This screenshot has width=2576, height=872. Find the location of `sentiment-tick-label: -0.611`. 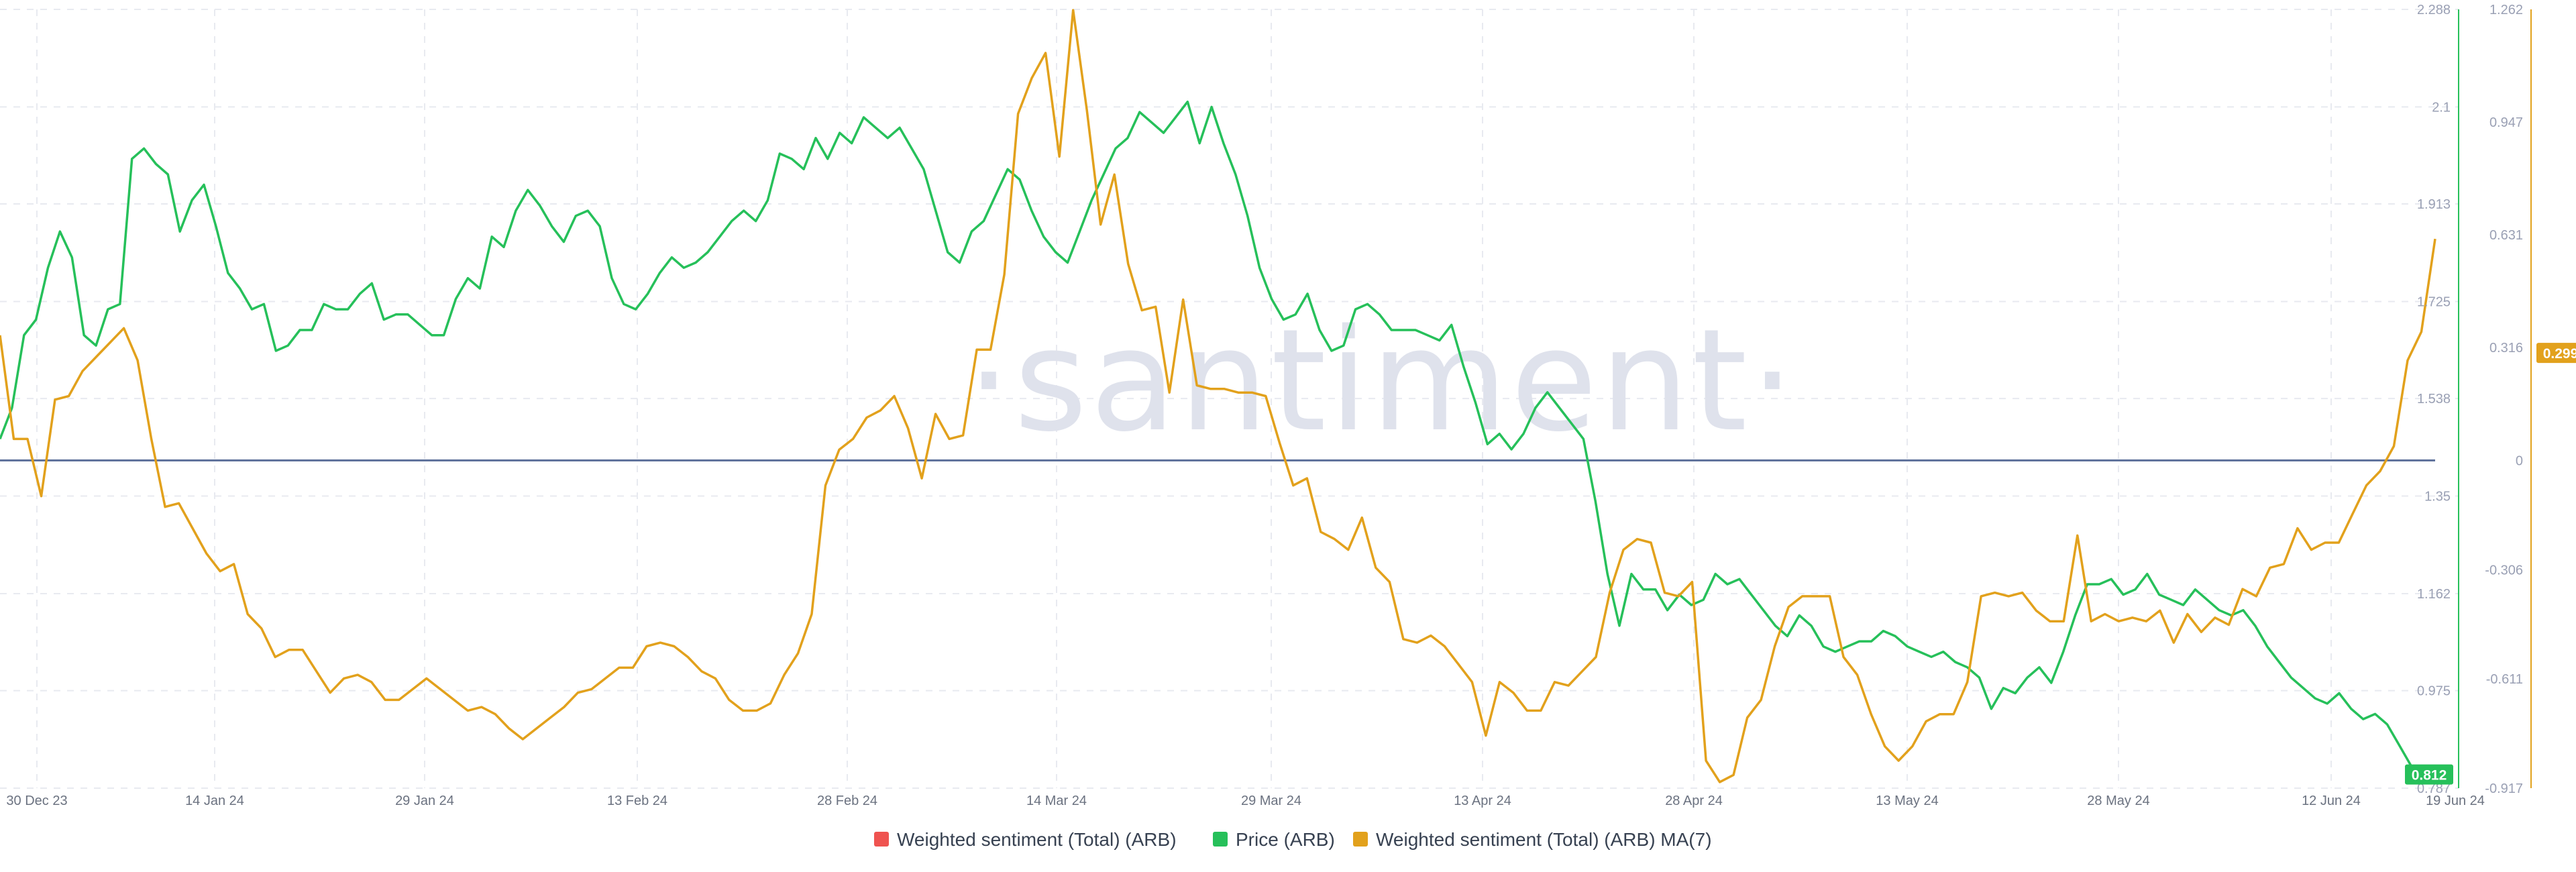

sentiment-tick-label: -0.611 is located at coordinates (2504, 679).